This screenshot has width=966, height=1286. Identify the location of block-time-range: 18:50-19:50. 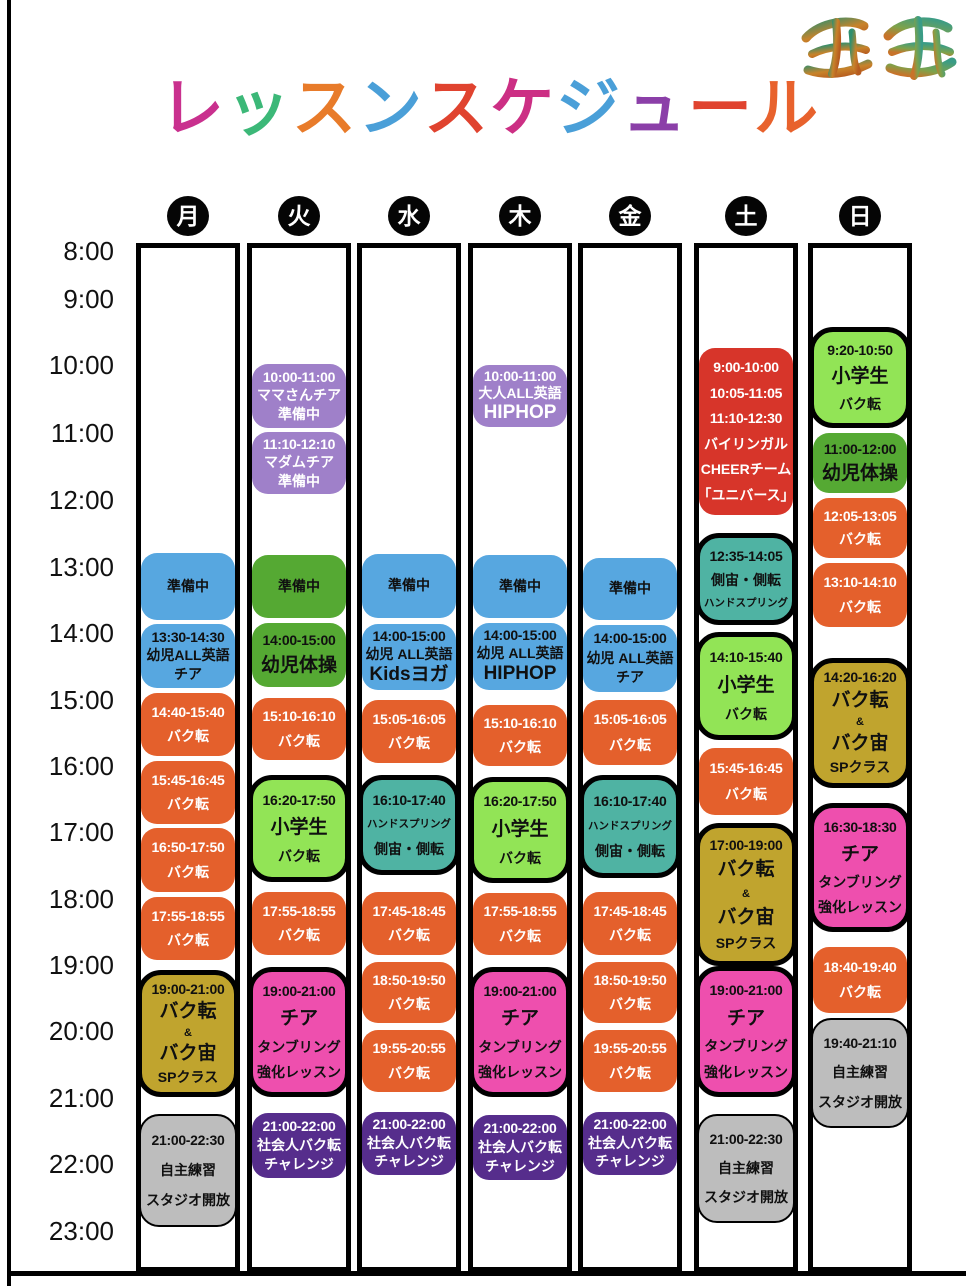
(409, 979).